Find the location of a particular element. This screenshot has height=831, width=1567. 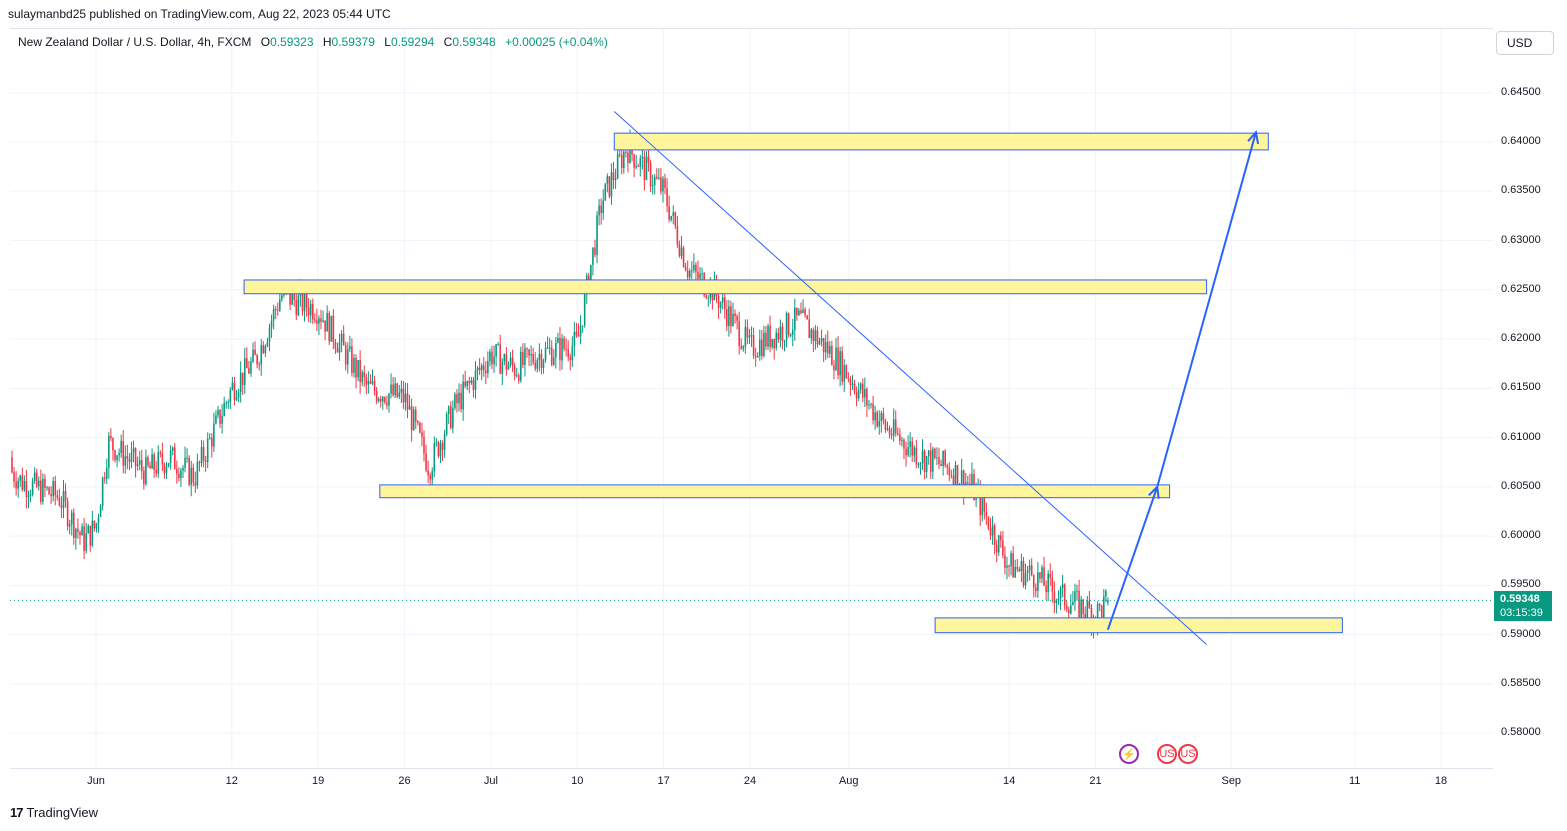

time-tick-label: Jul is located at coordinates (490, 781).